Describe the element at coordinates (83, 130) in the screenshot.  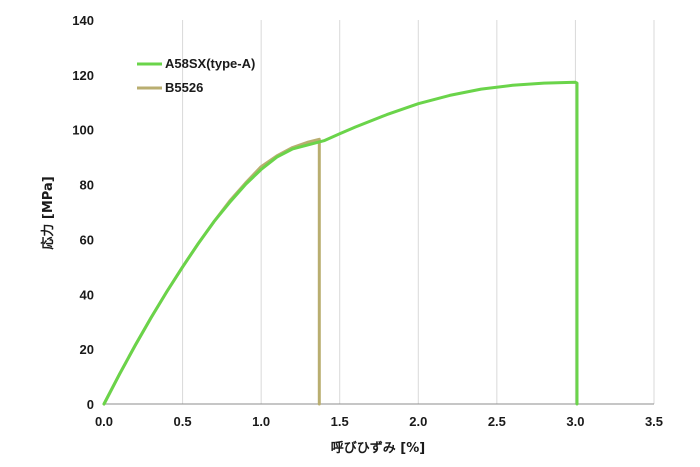
I see `y-tick-label: 100` at that location.